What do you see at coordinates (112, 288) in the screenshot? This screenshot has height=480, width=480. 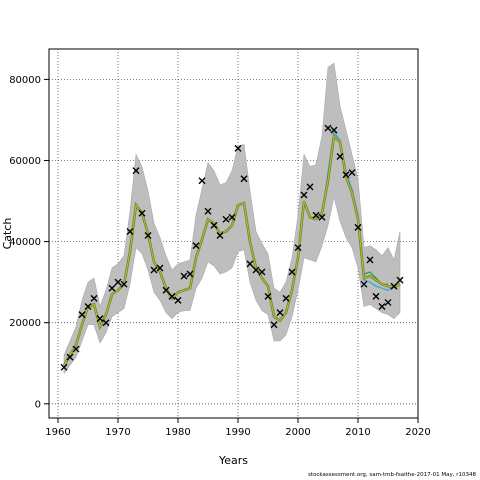 I see `observed-point-1969` at bounding box center [112, 288].